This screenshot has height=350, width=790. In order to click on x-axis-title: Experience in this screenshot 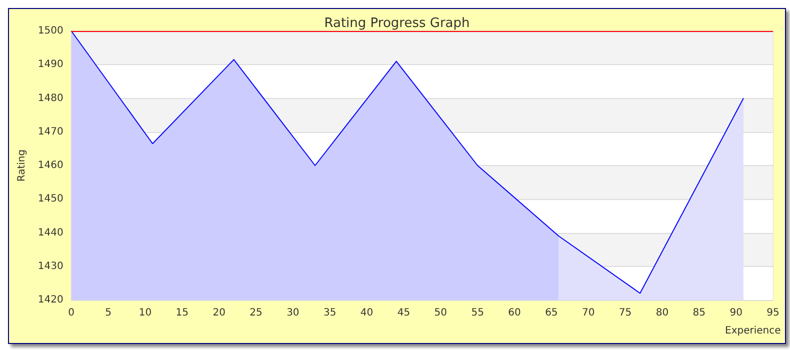, I will do `click(753, 331)`.